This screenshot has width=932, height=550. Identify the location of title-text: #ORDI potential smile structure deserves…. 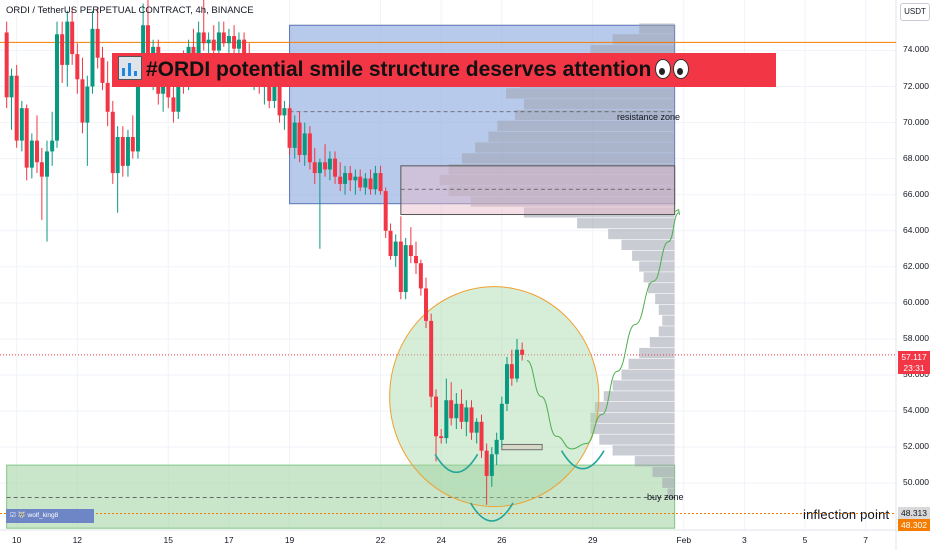
(399, 69).